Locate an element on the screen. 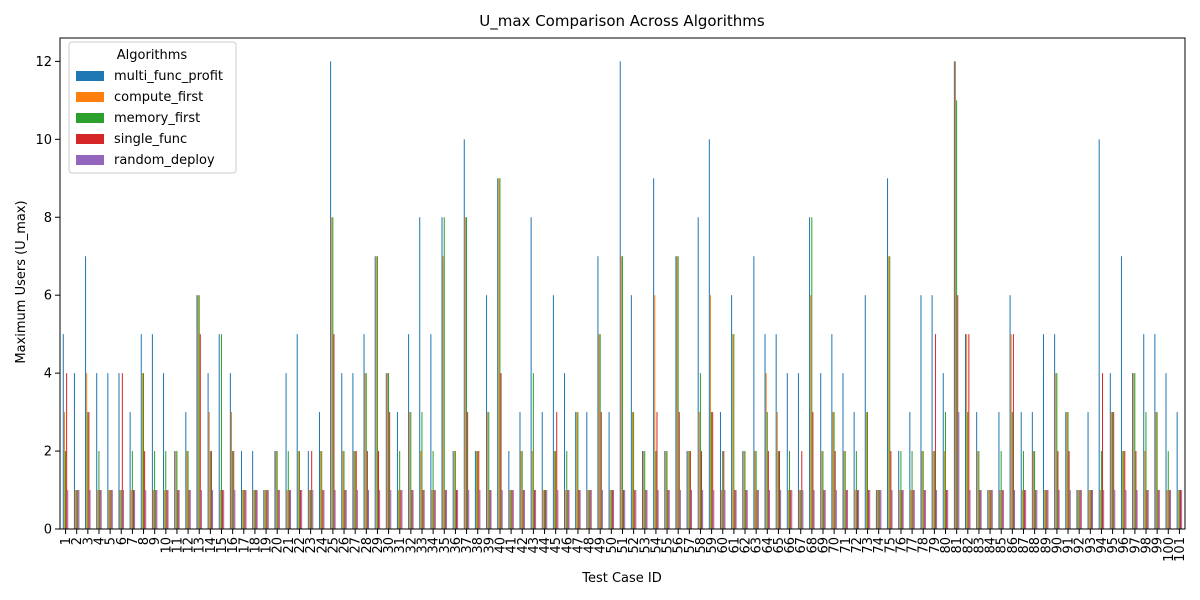 The height and width of the screenshot is (600, 1200). x-tick-label: 31 is located at coordinates (400, 545).